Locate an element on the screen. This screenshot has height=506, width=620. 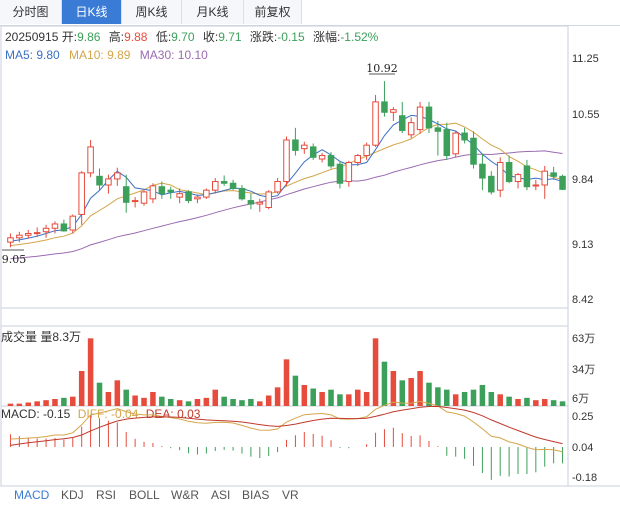
pct-label: 涨幅: is located at coordinates (326, 37).